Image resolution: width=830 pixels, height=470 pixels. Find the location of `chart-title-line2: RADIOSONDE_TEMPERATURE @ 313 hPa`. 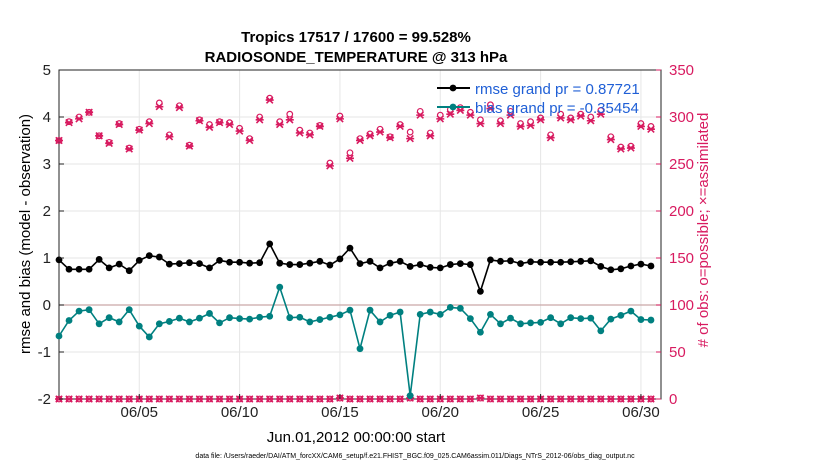

chart-title-line2: RADIOSONDE_TEMPERATURE @ 313 hPa is located at coordinates (356, 57).